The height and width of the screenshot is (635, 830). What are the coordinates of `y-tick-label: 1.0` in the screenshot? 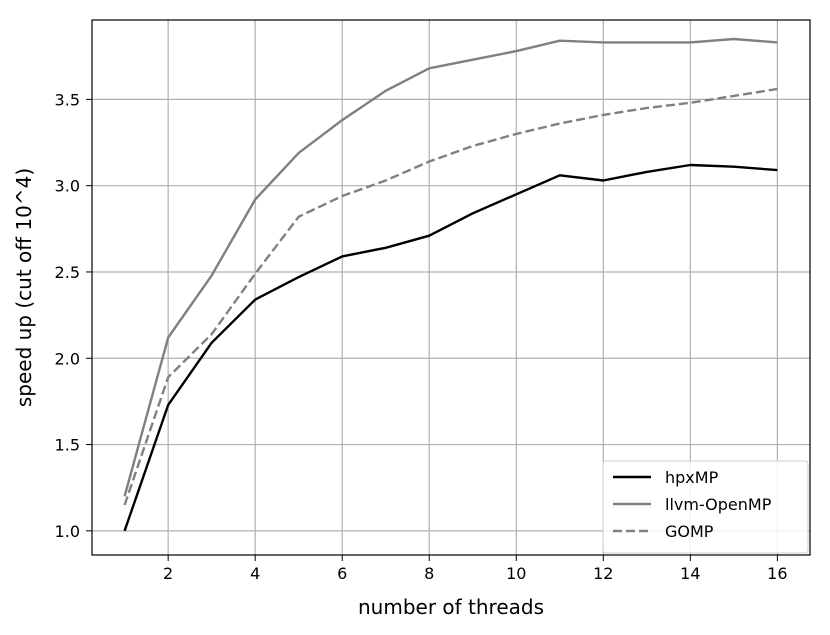 It's located at (67, 531).